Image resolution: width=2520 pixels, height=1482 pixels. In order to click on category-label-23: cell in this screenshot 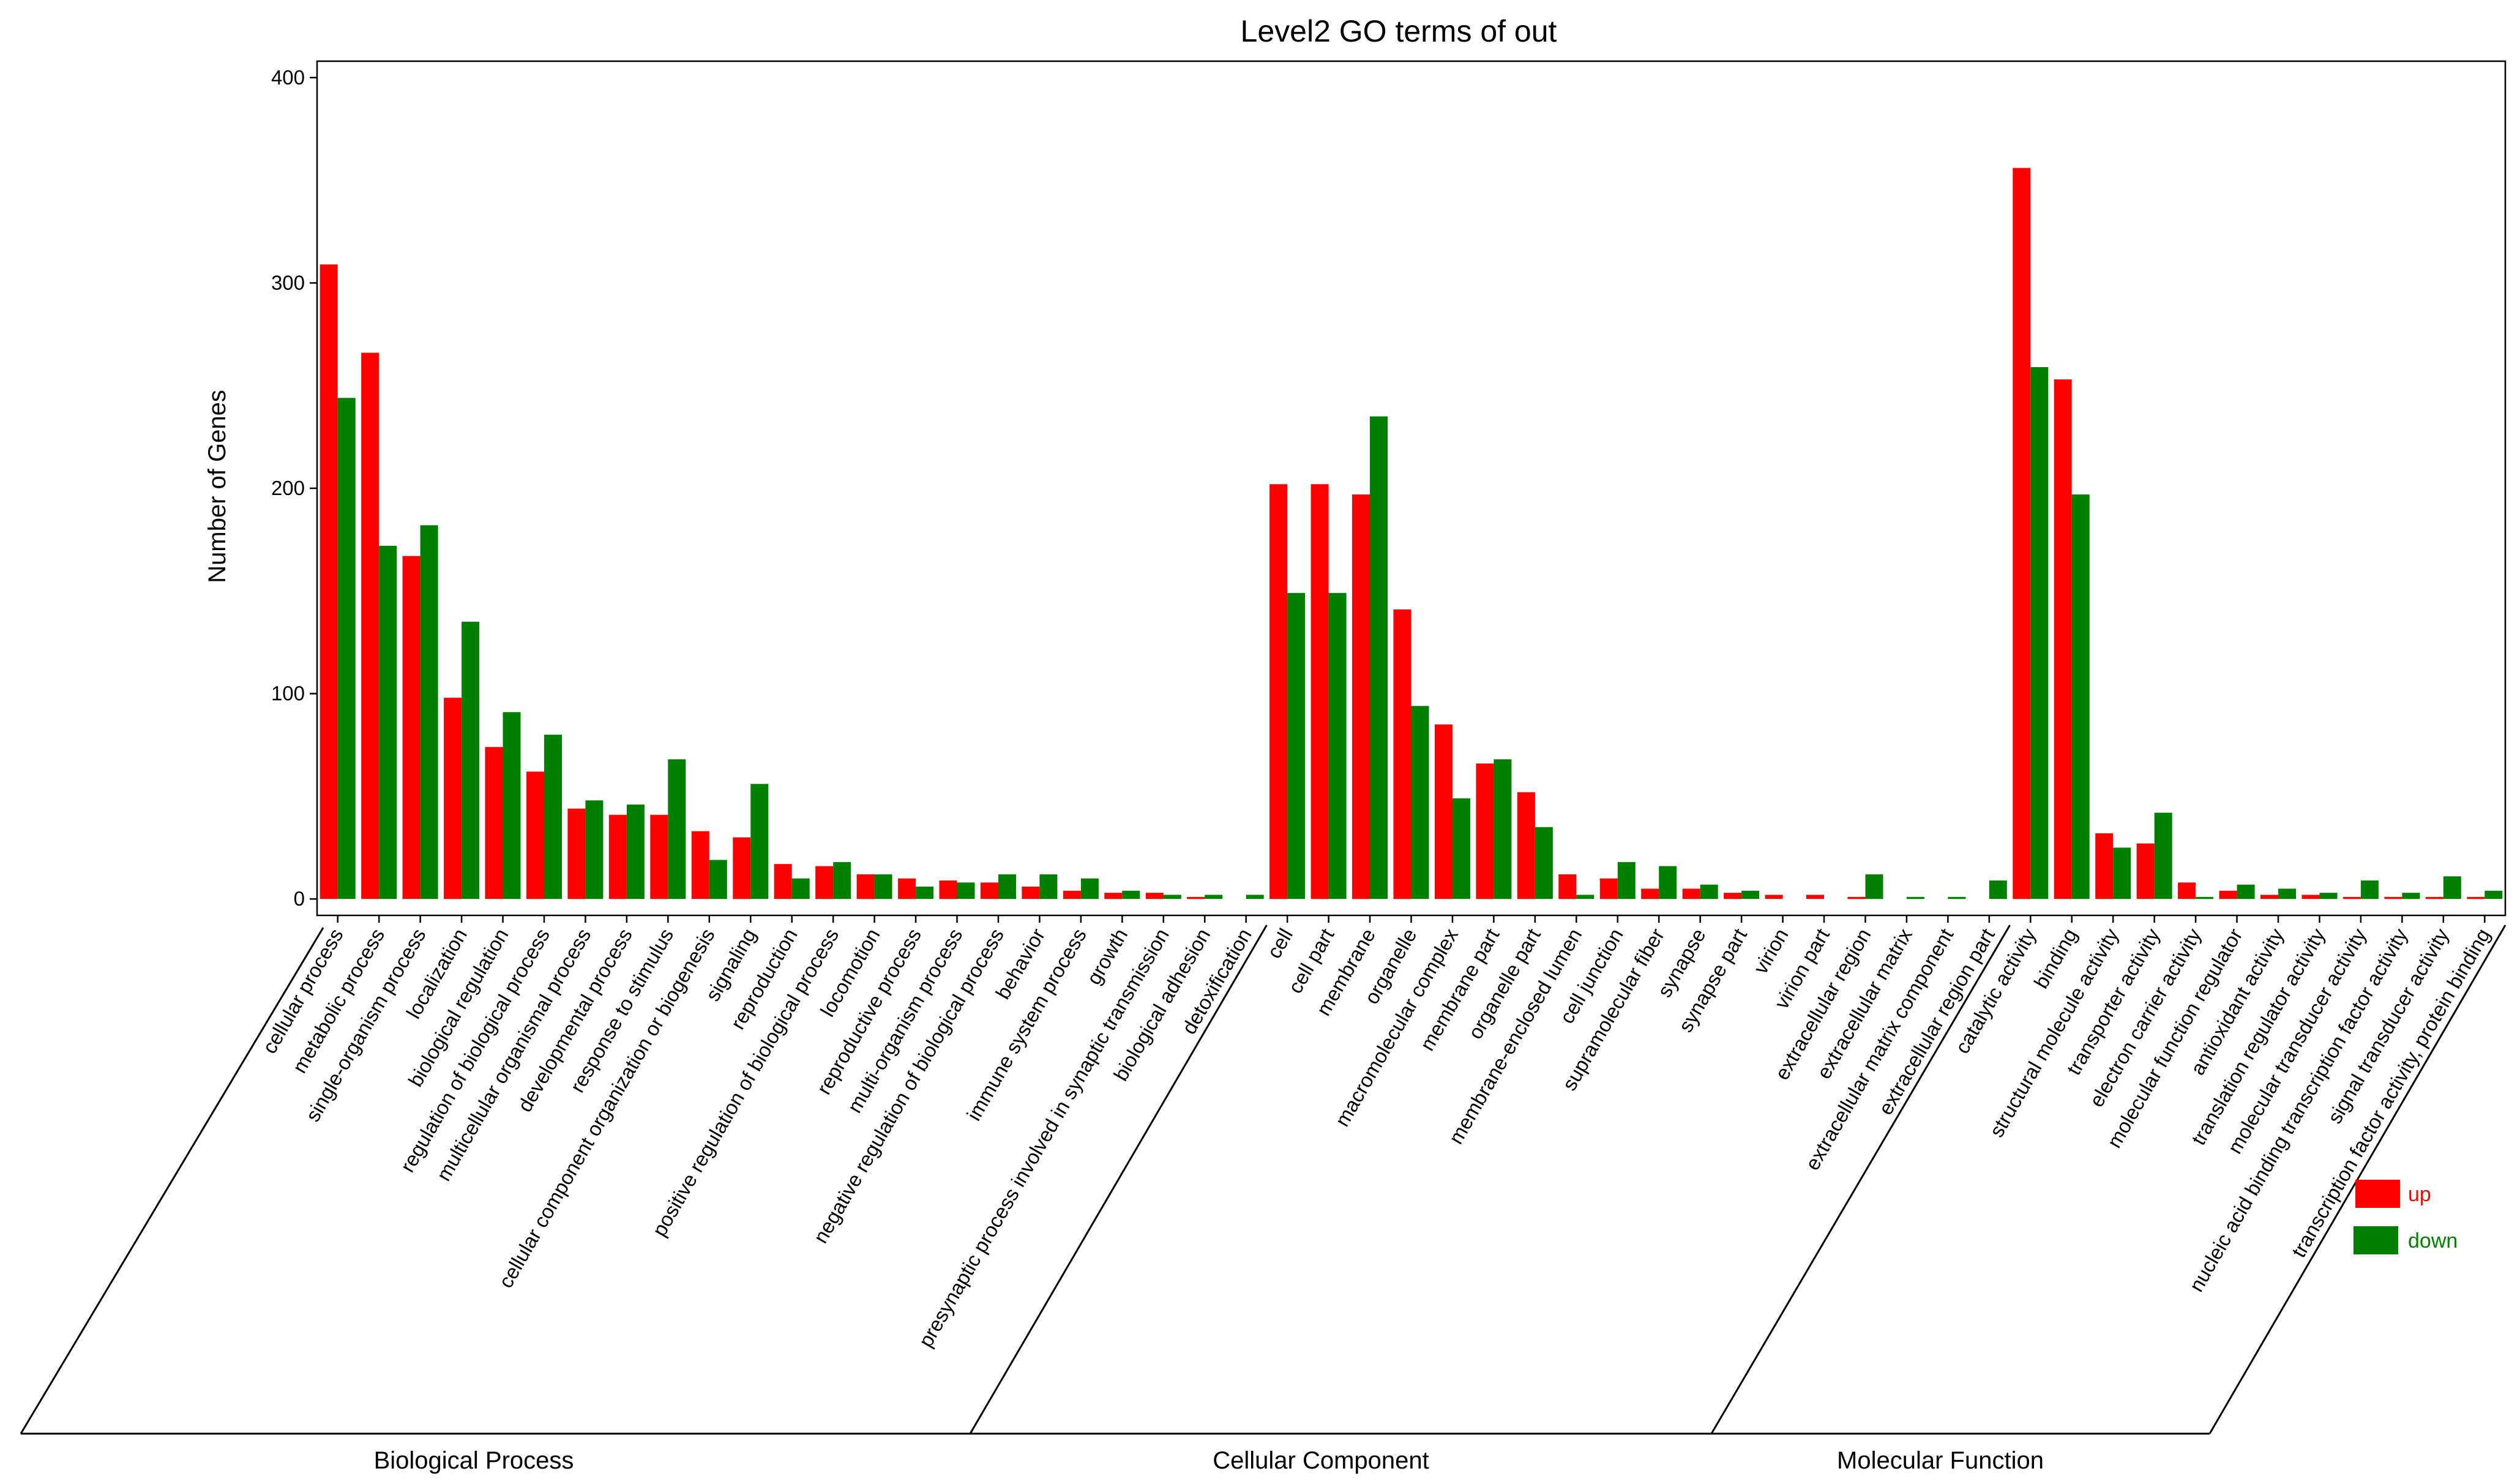, I will do `click(1279, 943)`.